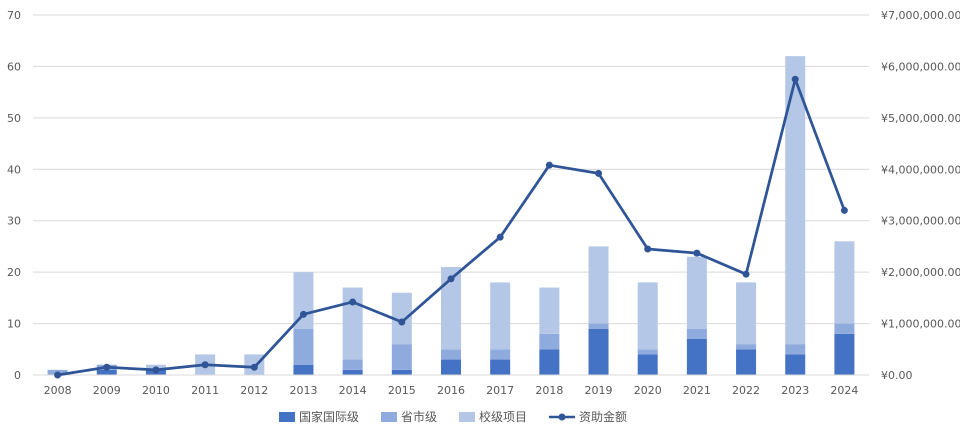  What do you see at coordinates (897, 375) in the screenshot?
I see `y-right-tick-label: ¥0.00` at bounding box center [897, 375].